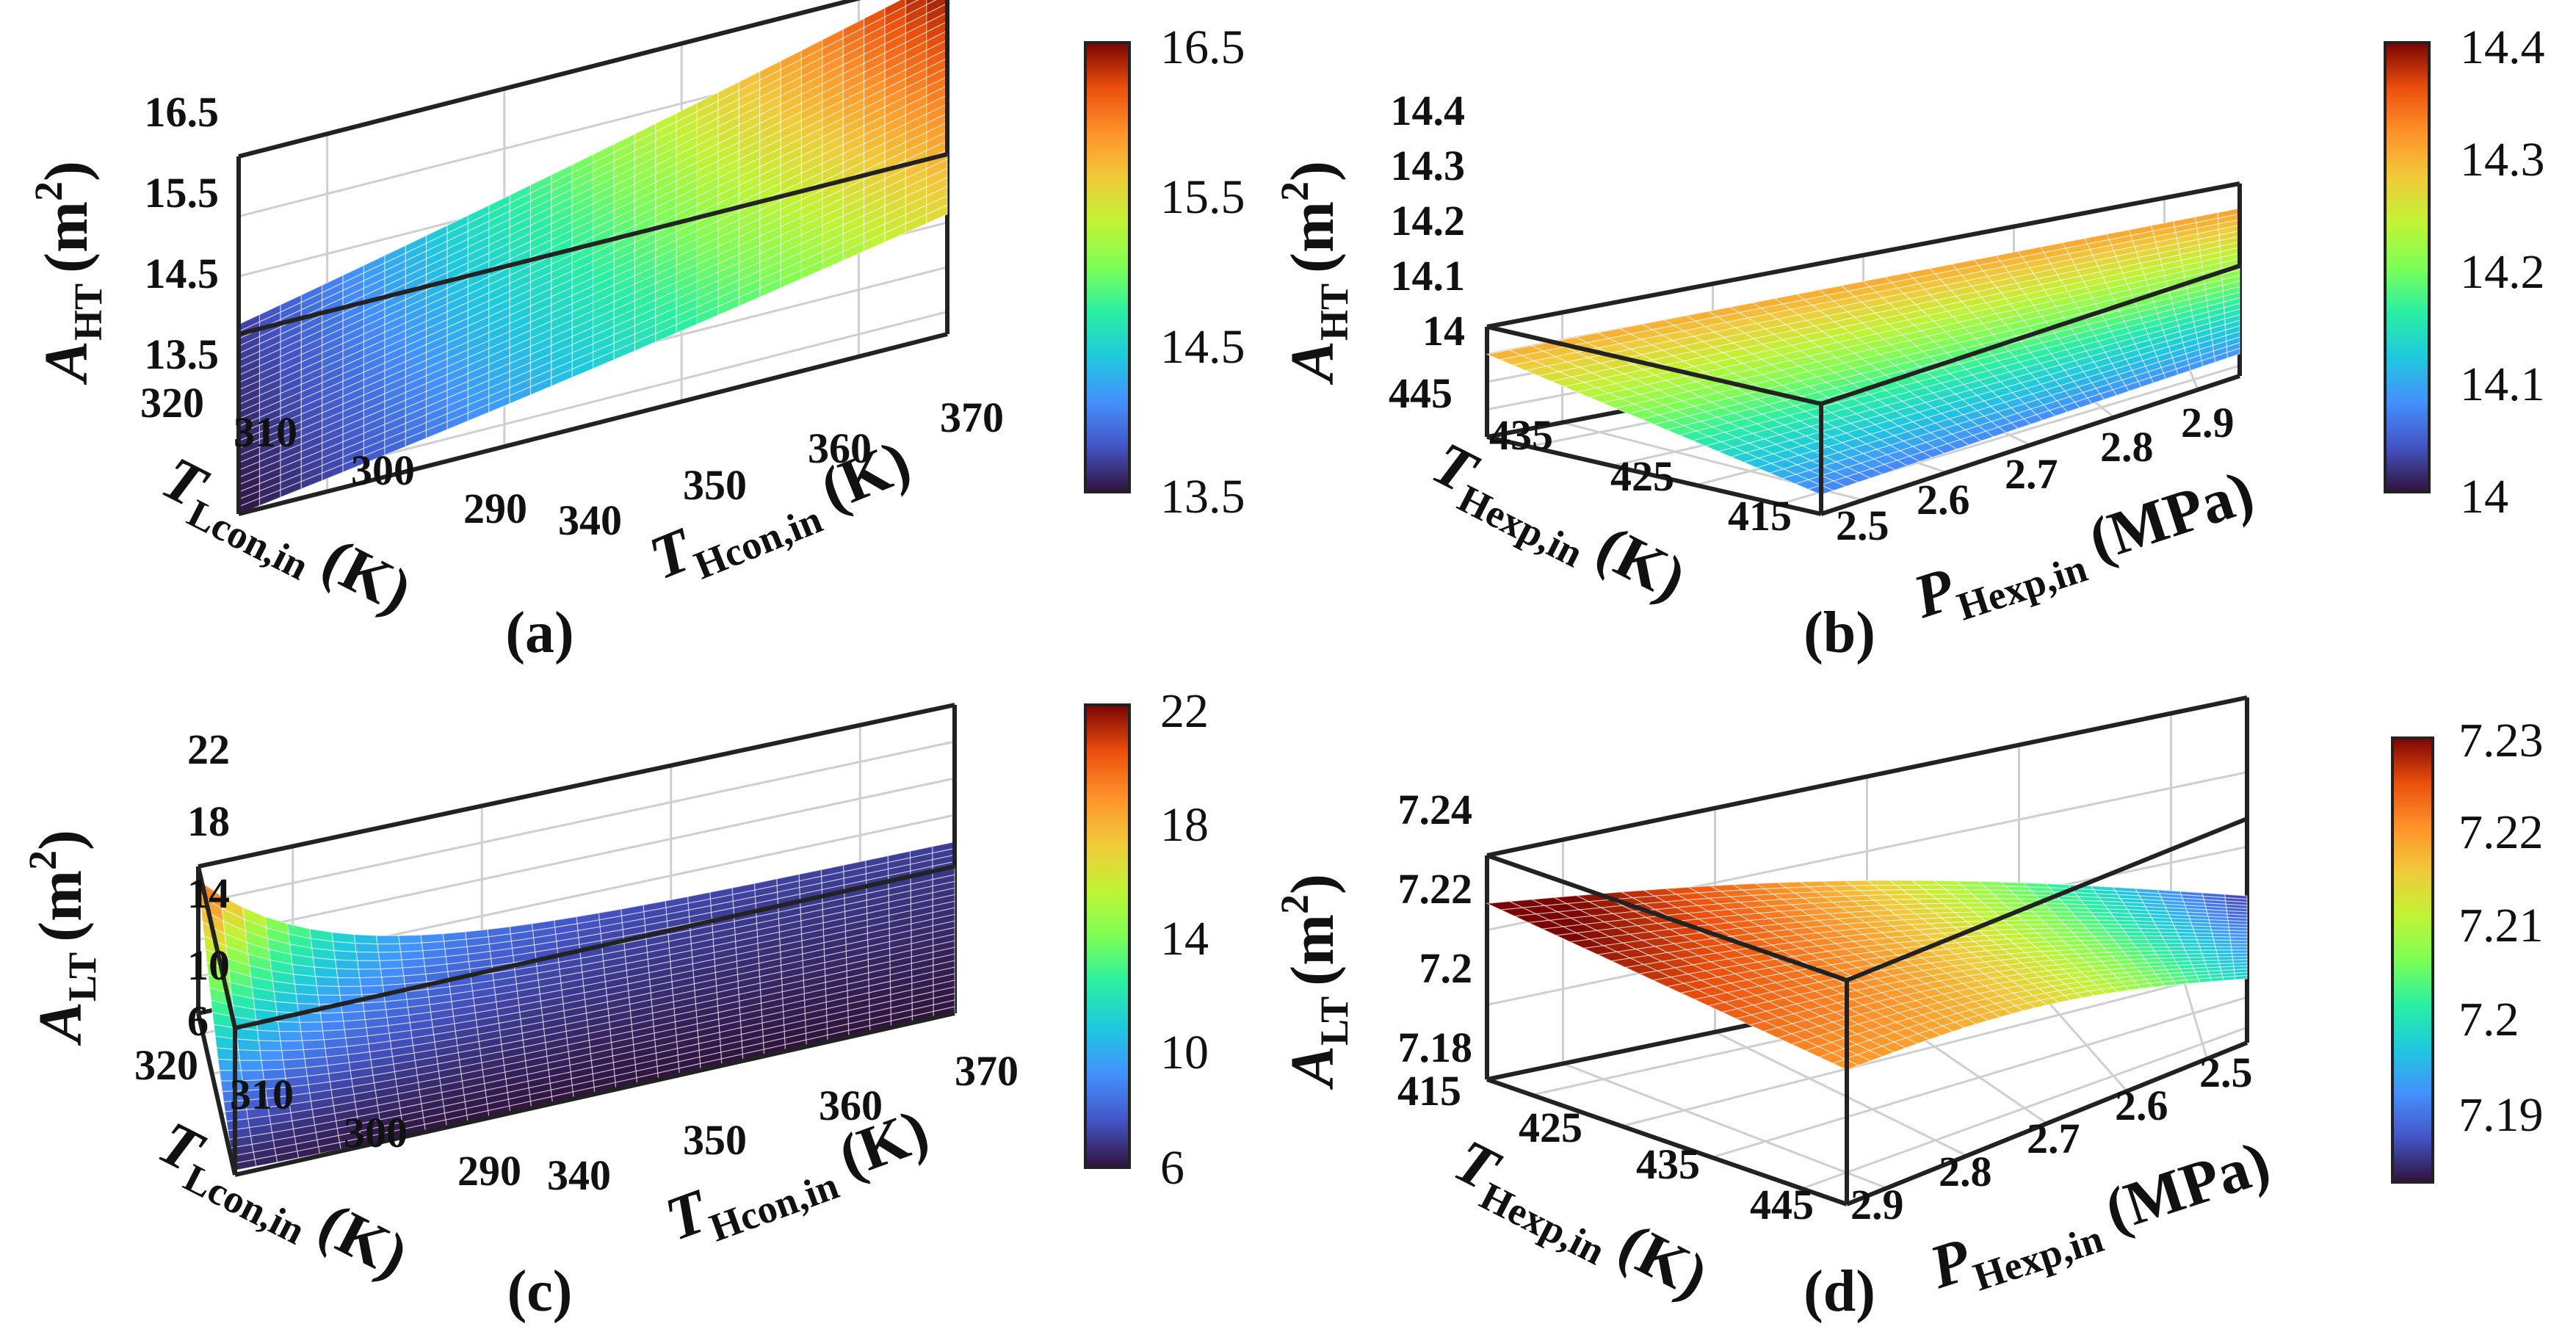  Describe the element at coordinates (1184, 825) in the screenshot. I see `panel-c-cbar-tick: 18` at that location.